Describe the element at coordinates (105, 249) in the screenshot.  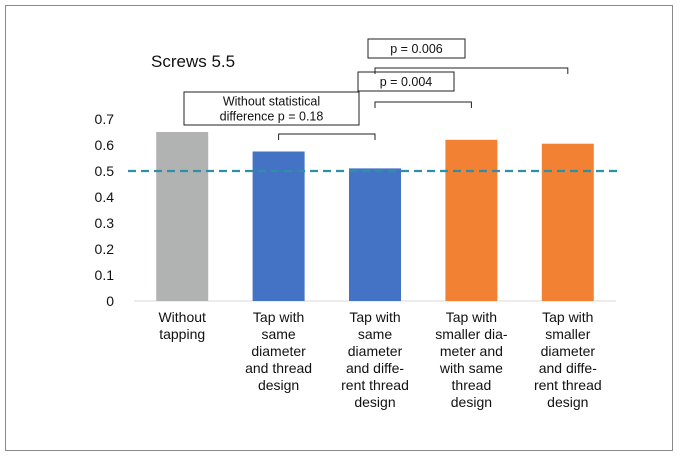
I see `y-tick-label: 0.2` at that location.